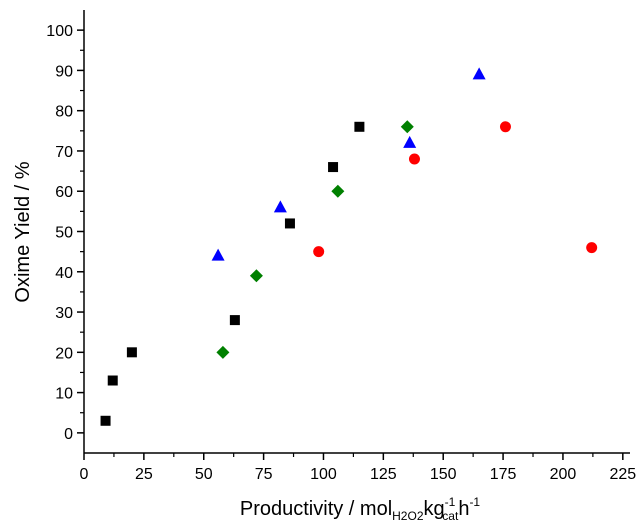 The height and width of the screenshot is (523, 640). I want to click on x-axis-title-sup-1: -1, so click(450, 502).